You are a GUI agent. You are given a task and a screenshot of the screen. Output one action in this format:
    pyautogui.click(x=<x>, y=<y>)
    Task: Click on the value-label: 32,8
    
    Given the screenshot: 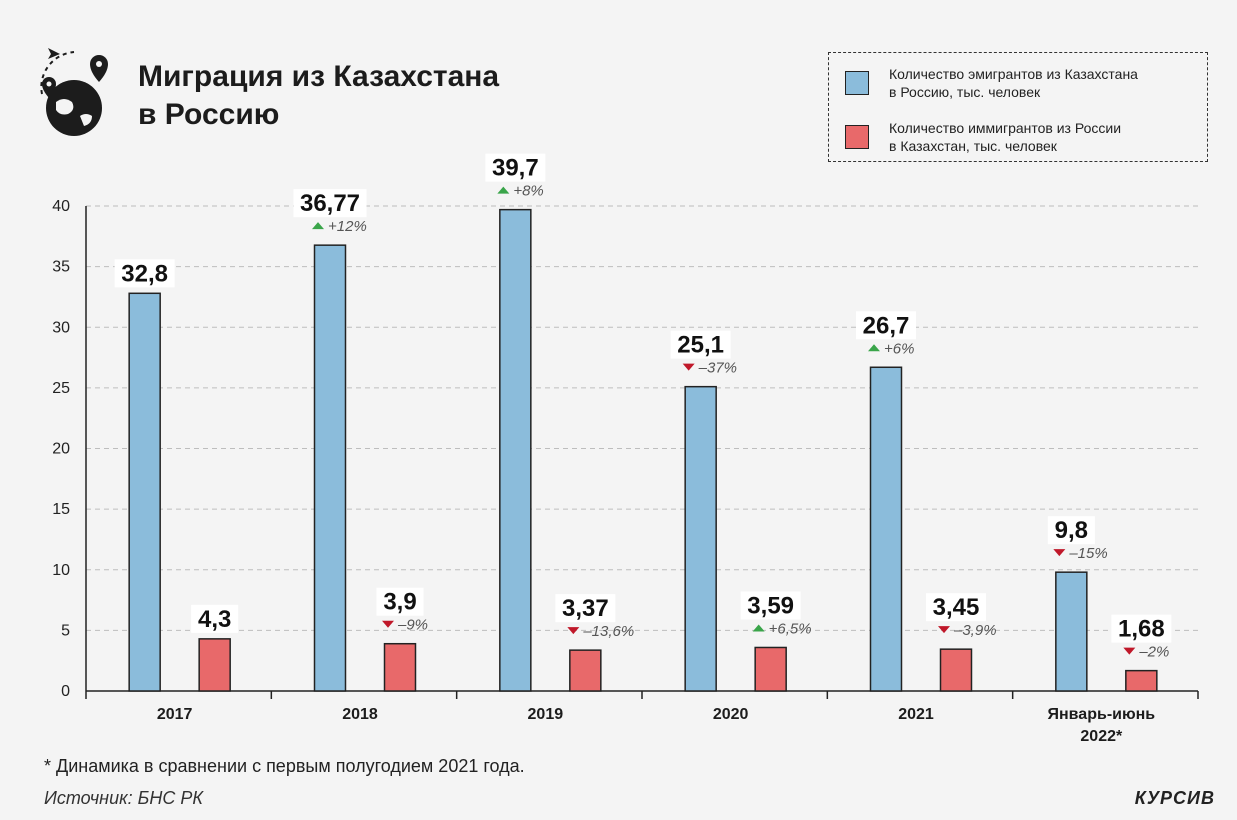 What is the action you would take?
    pyautogui.click(x=144, y=273)
    